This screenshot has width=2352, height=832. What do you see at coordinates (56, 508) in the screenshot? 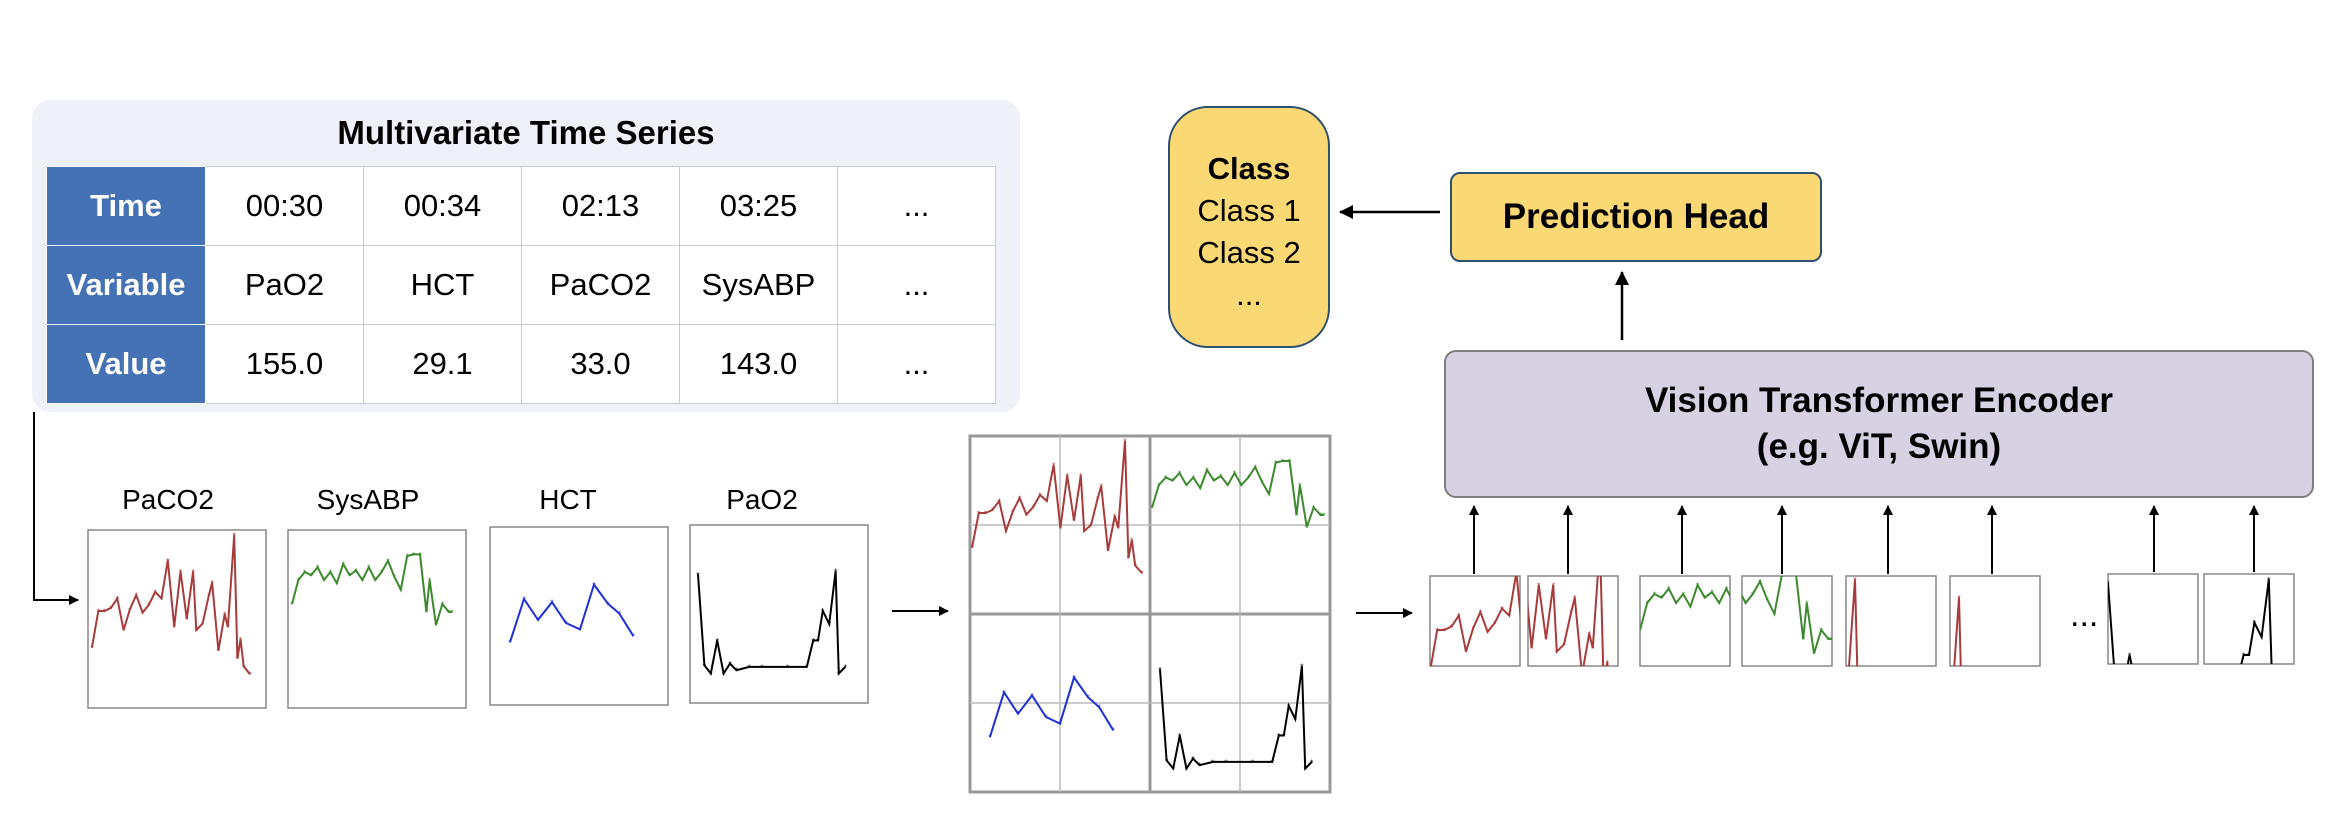
I see `table-to-plots-arrow` at bounding box center [56, 508].